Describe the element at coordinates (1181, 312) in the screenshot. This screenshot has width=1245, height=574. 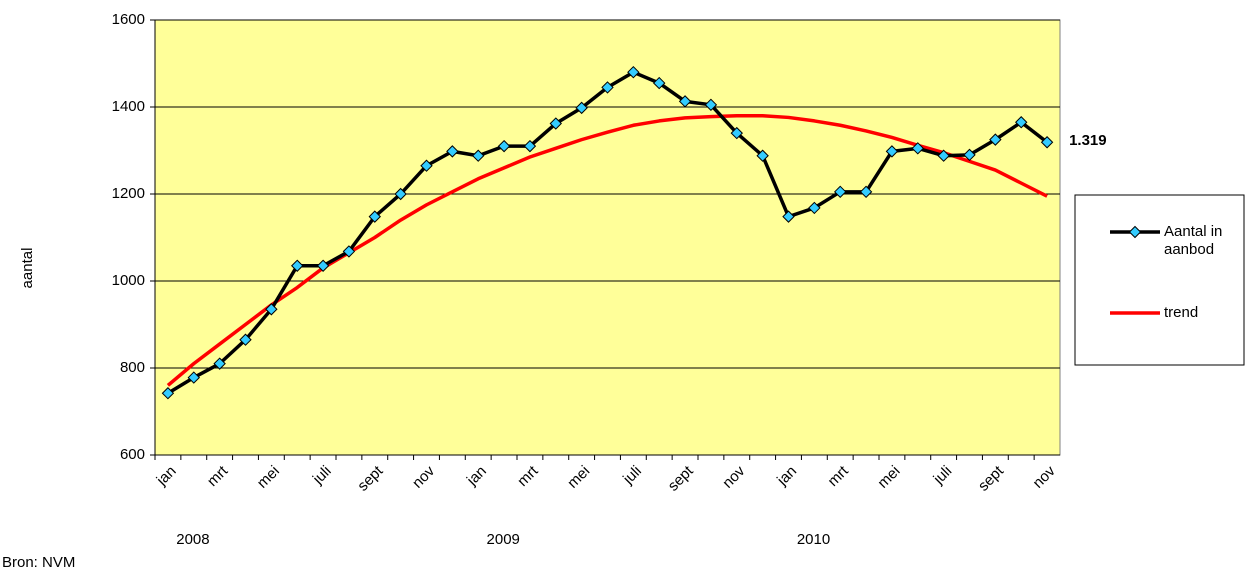
I see `legend-label: trend` at that location.